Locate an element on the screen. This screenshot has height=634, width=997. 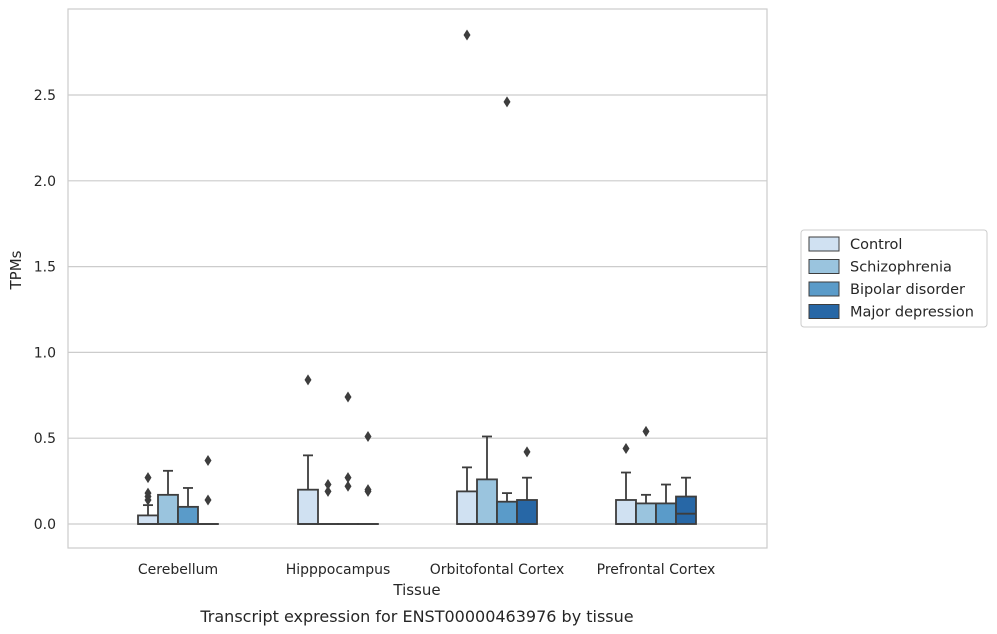
x-tick-label: Orbitofontal Cortex is located at coordinates (497, 570).